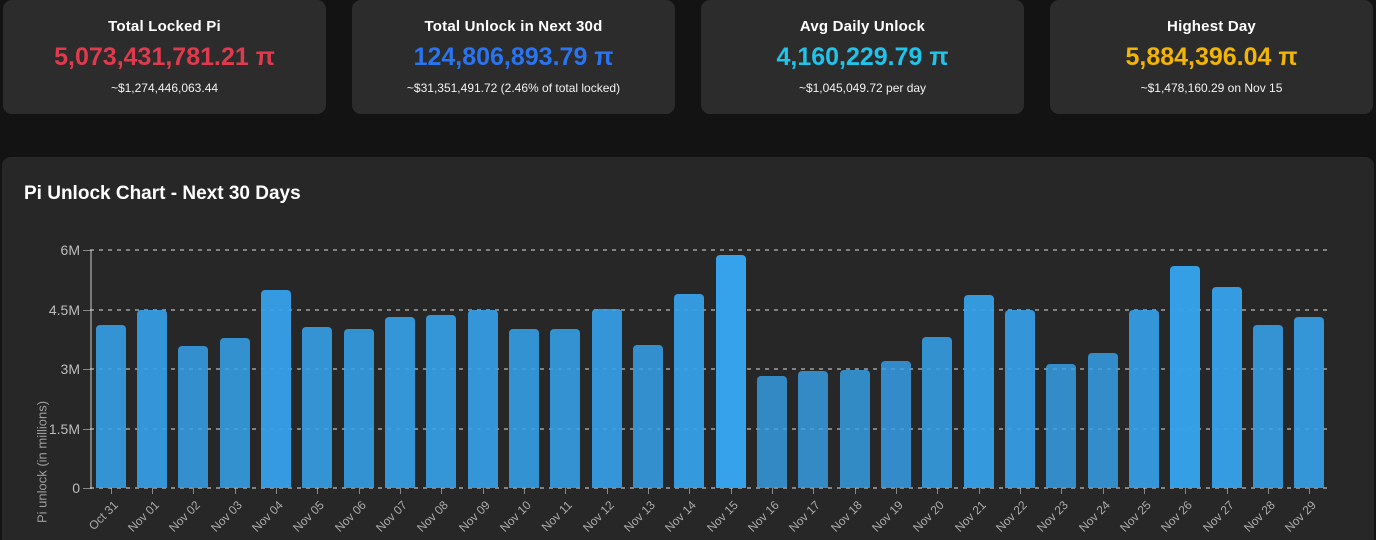 The image size is (1376, 540). Describe the element at coordinates (42, 462) in the screenshot. I see `y-axis-title: Pi unlock (in millions)` at that location.